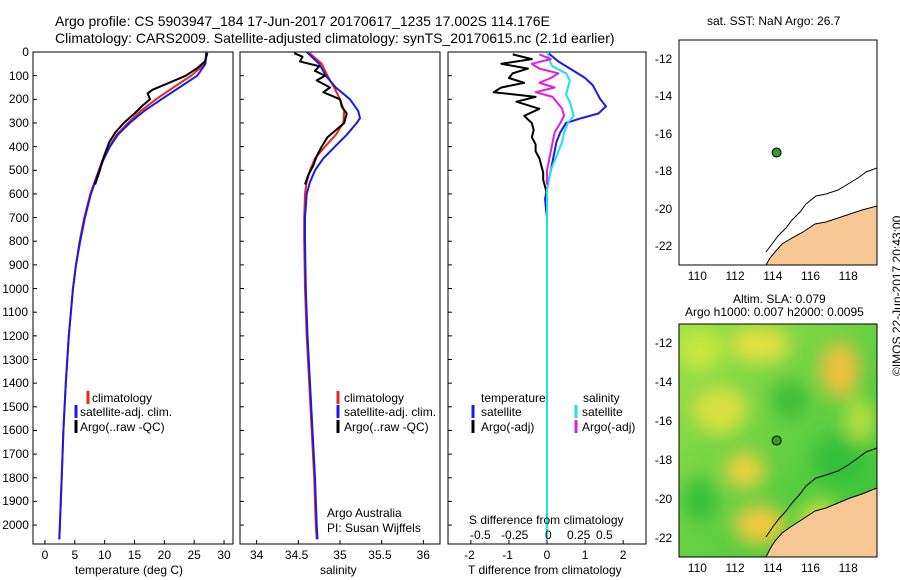 The height and width of the screenshot is (580, 900). I want to click on depth-y-tick-label: 300, so click(18, 122).